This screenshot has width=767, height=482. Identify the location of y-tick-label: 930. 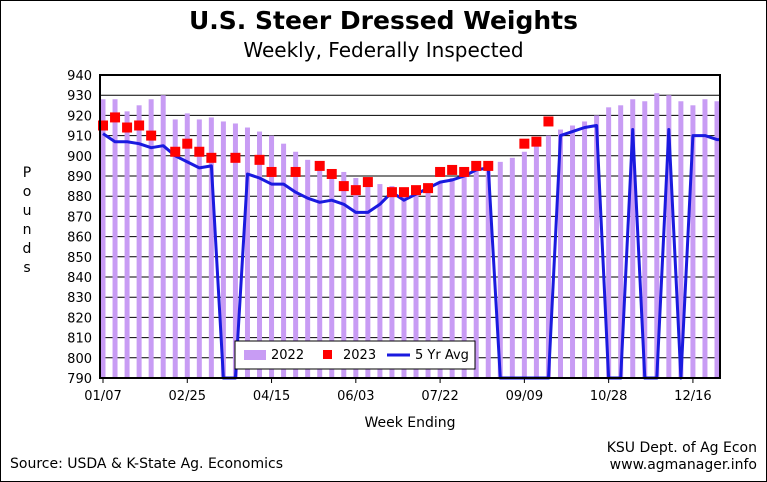
(79, 96).